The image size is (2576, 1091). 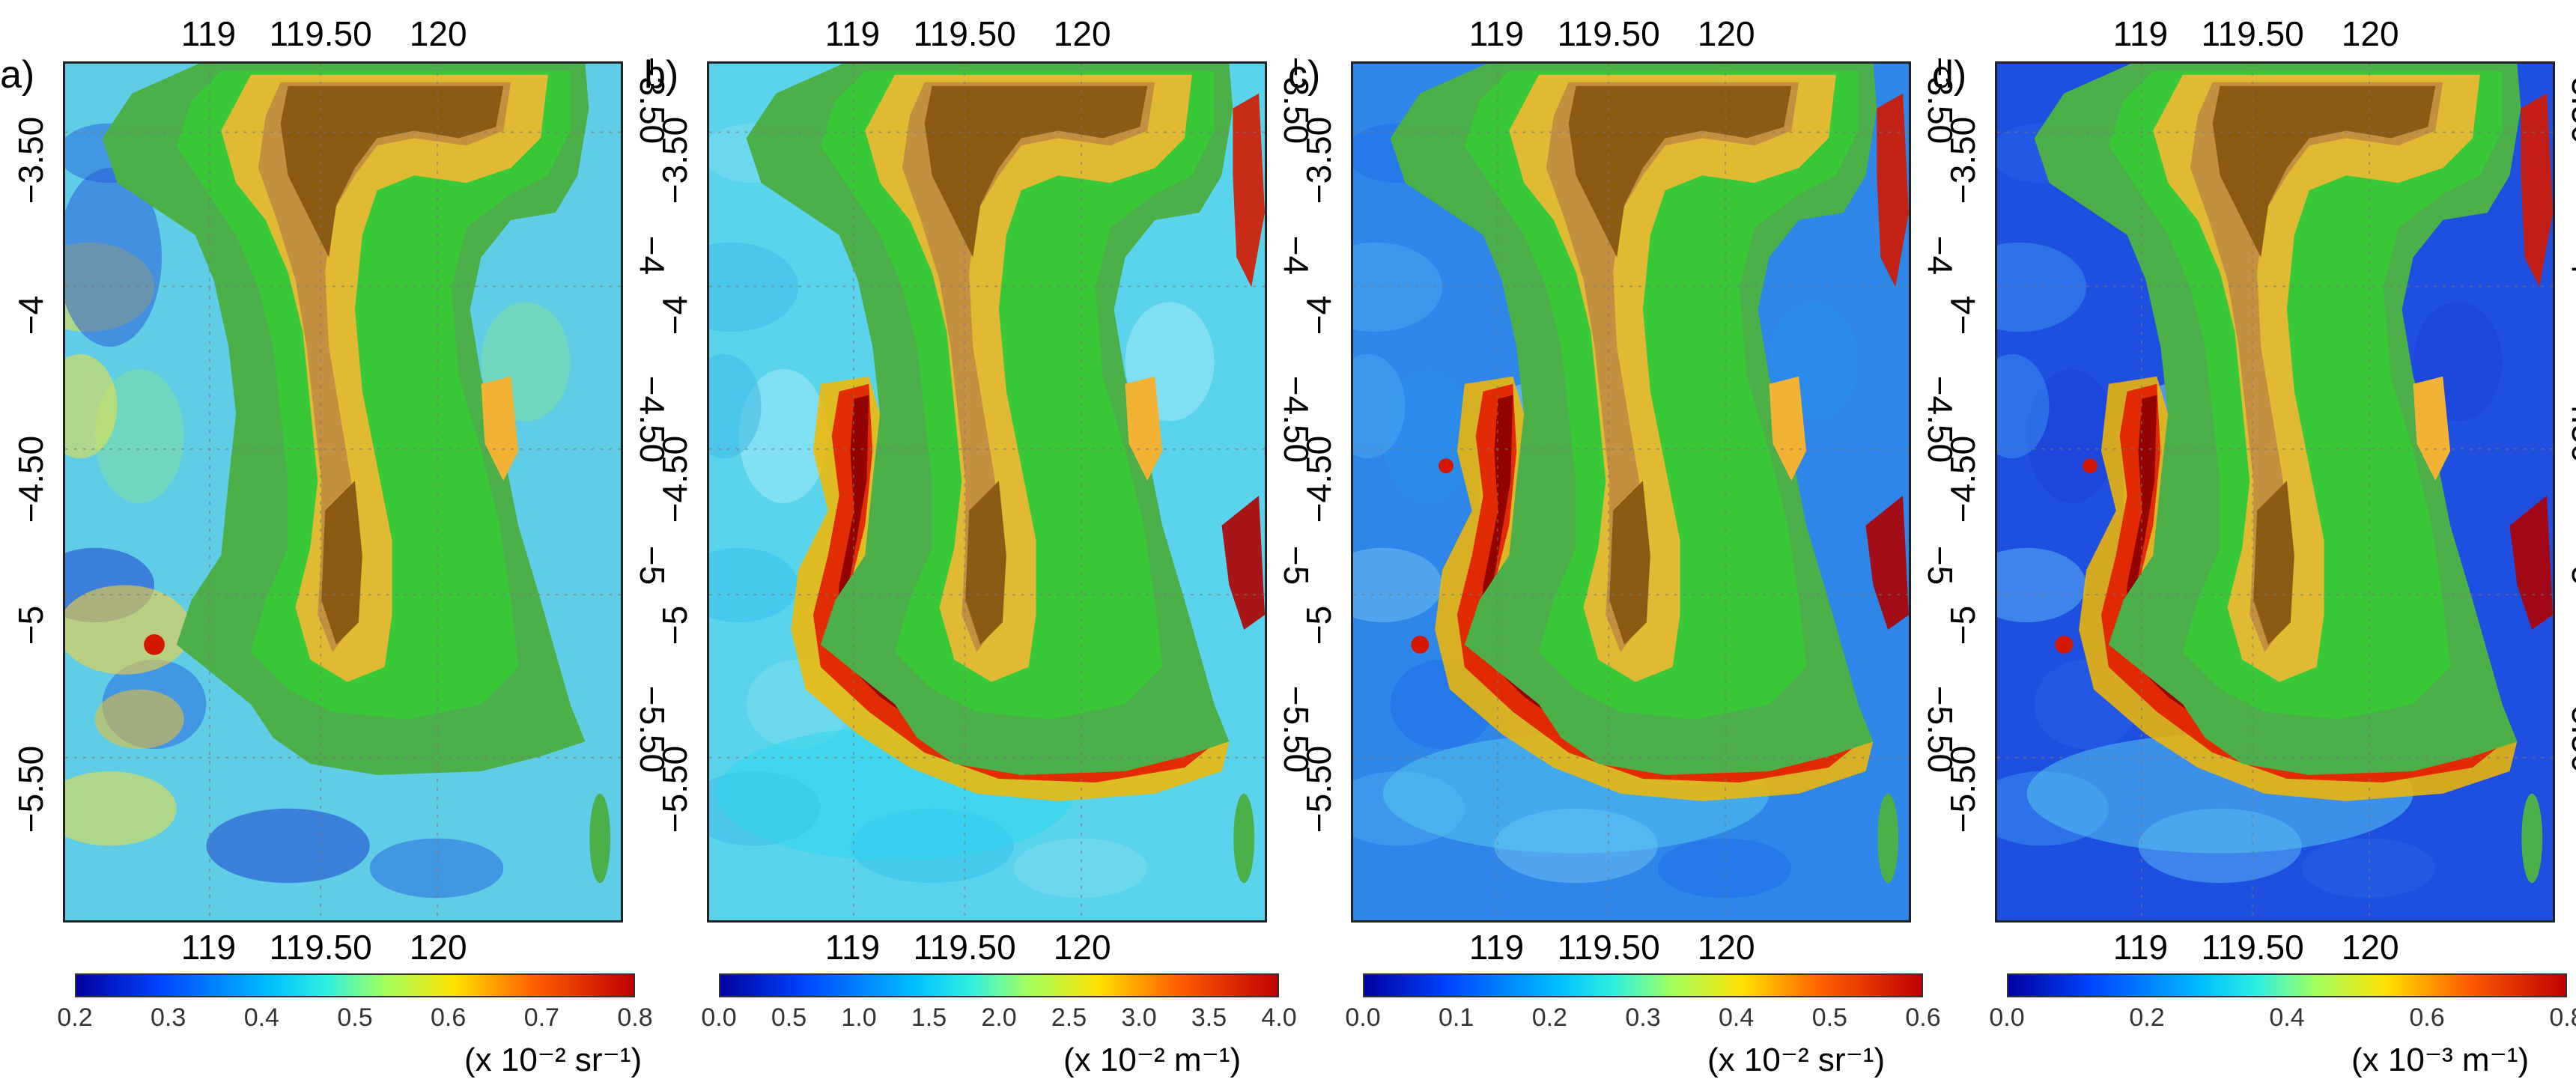 What do you see at coordinates (1139, 1017) in the screenshot?
I see `colorbar-tick-label: 3.0` at bounding box center [1139, 1017].